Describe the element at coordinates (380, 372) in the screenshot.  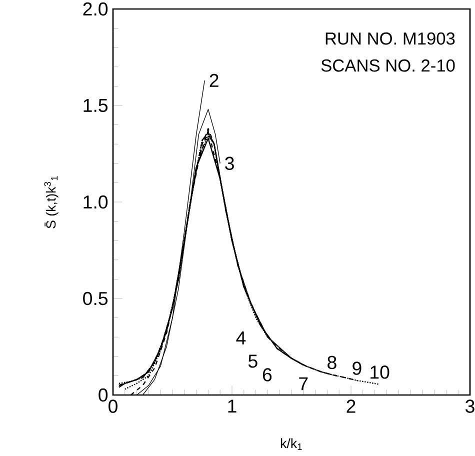
I see `series-label: 10` at that location.